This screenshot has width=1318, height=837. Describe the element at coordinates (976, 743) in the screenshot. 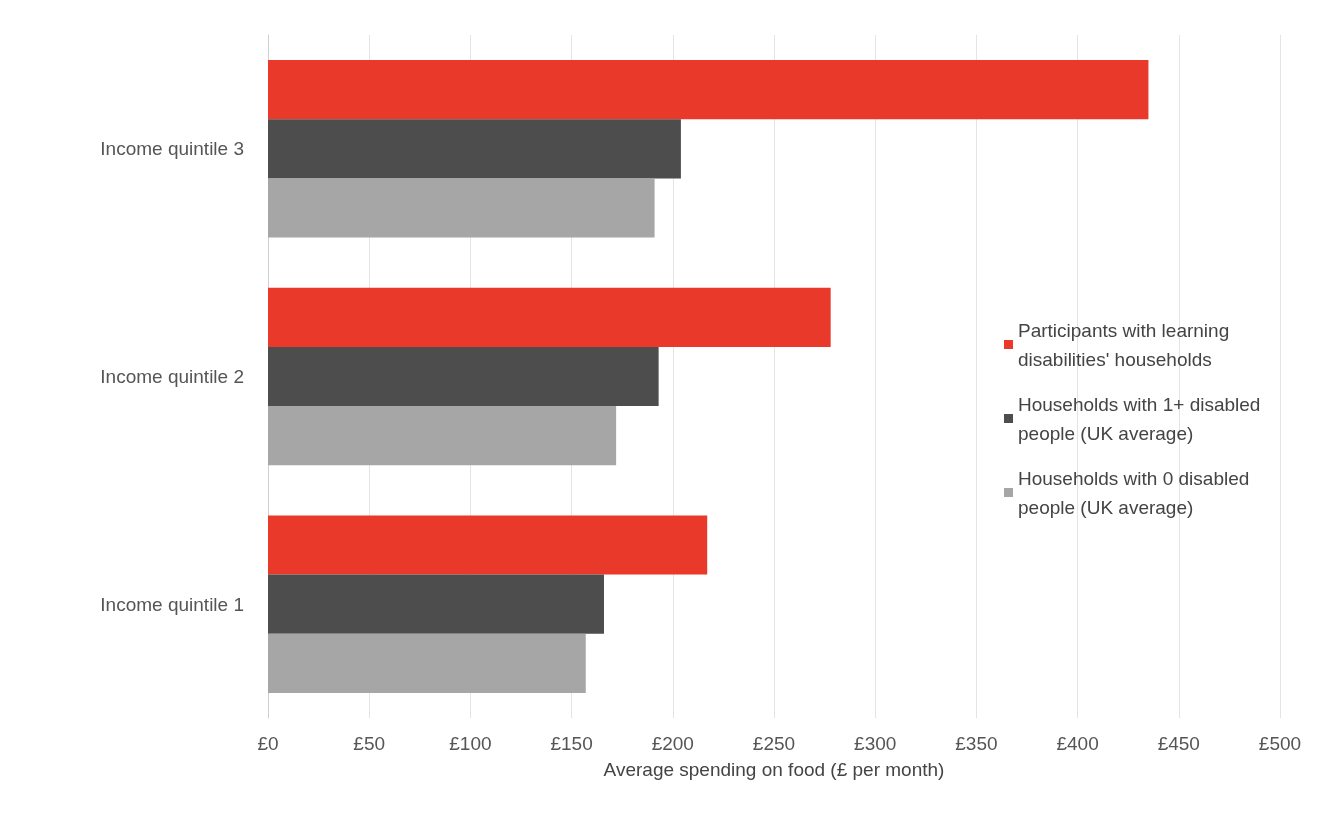

I see `x-tick-label: £350` at that location.